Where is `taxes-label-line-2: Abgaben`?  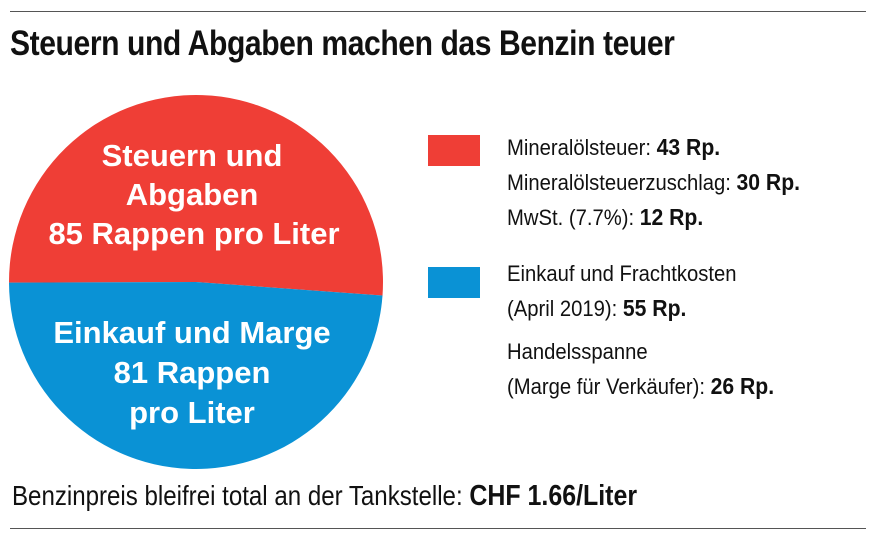 taxes-label-line-2: Abgaben is located at coordinates (192, 194).